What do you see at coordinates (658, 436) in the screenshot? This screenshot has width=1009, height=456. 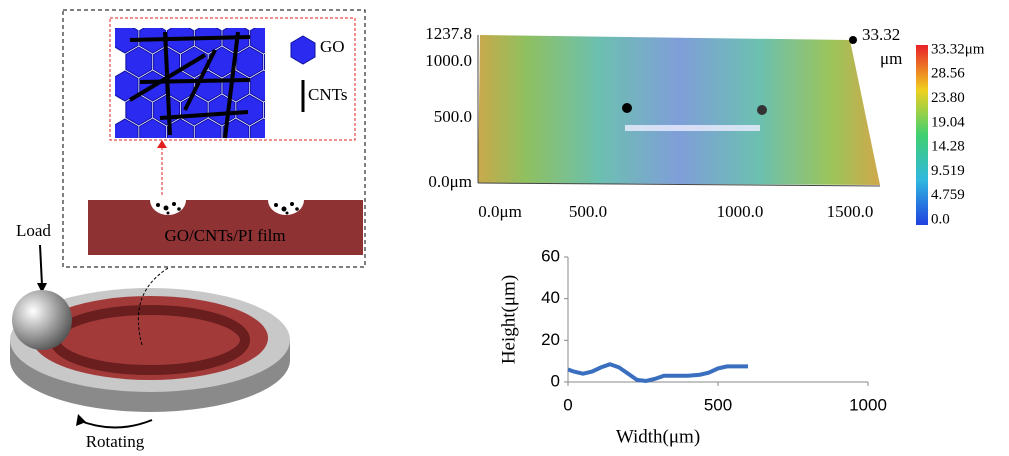 I see `x-axis-label: Width(μm)` at bounding box center [658, 436].